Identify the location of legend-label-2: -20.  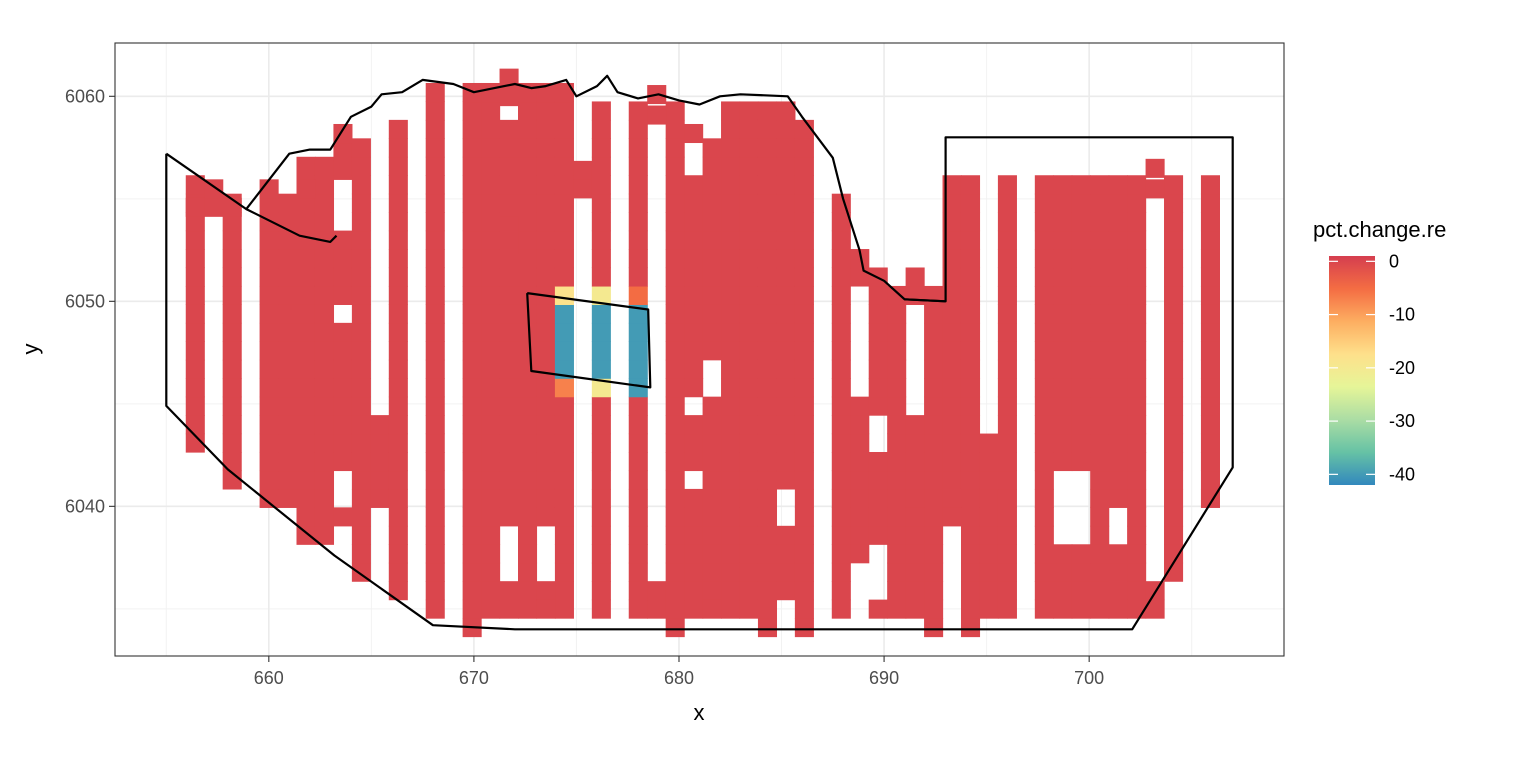
(1402, 368).